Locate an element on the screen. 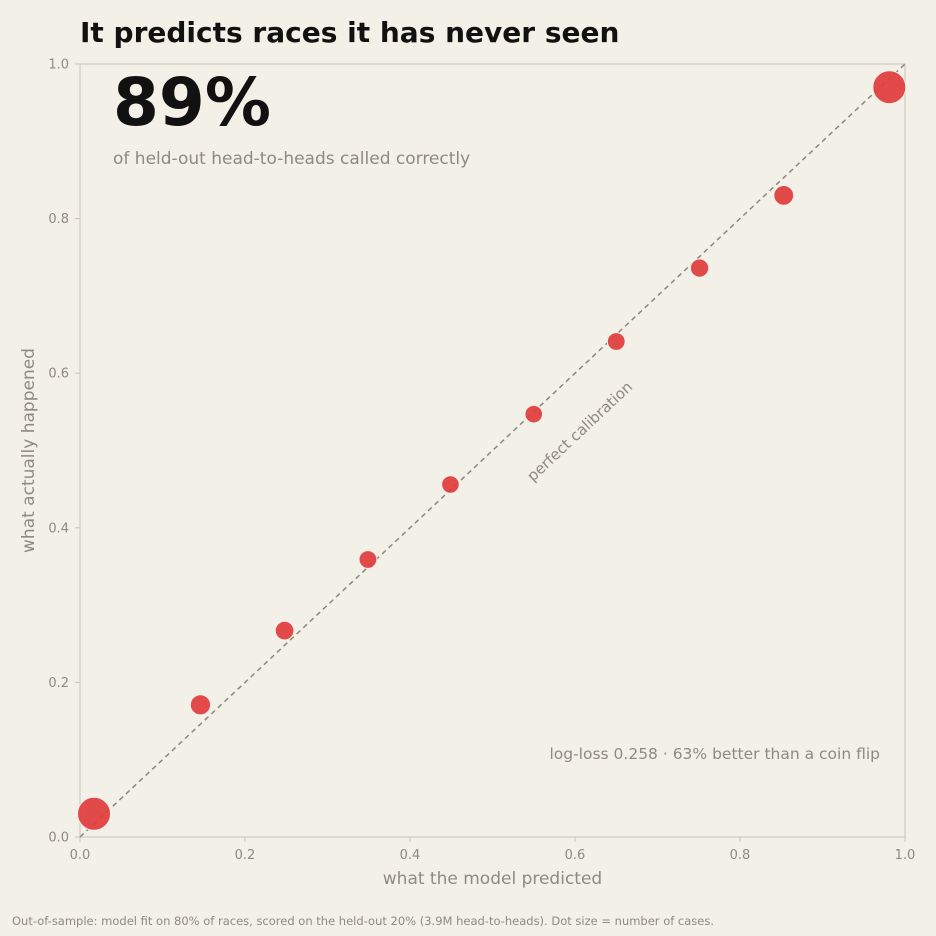 This screenshot has height=936, width=936. y-tick-label: 0.4 is located at coordinates (58, 528).